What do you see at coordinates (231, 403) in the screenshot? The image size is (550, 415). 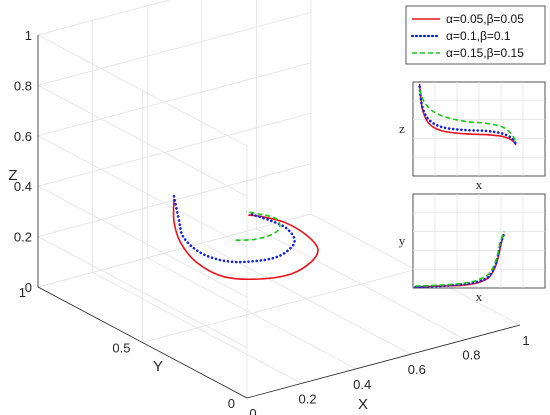 I see `y-tick-label: 0` at bounding box center [231, 403].